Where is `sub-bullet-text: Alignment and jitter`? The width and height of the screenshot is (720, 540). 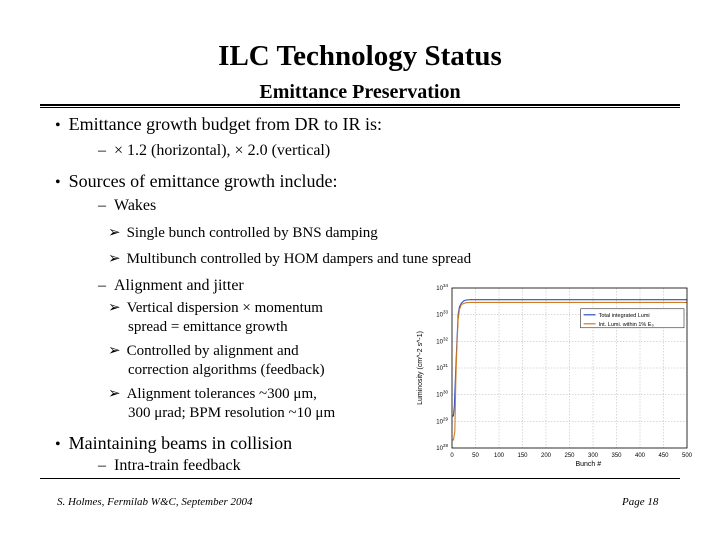 sub-bullet-text: Alignment and jitter is located at coordinates (179, 285).